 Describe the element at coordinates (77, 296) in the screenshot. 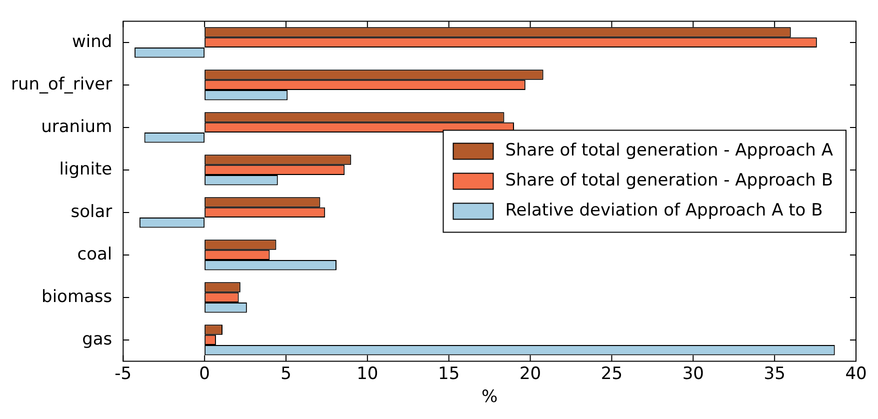

I see `y-tick-label: biomass` at that location.